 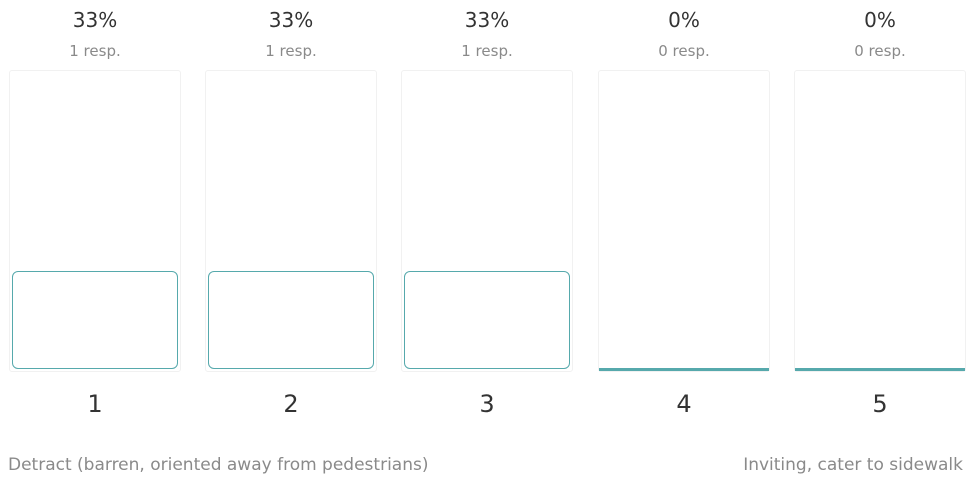 What do you see at coordinates (880, 404) in the screenshot?
I see `scale-value-5: 5` at bounding box center [880, 404].